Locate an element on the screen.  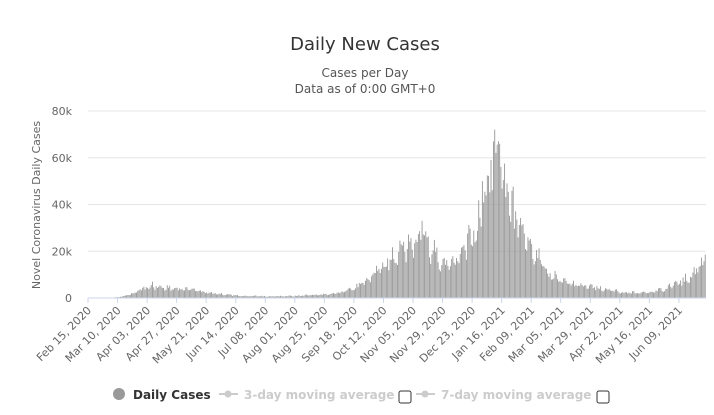
y-tick-label: 80k is located at coordinates (62, 111).